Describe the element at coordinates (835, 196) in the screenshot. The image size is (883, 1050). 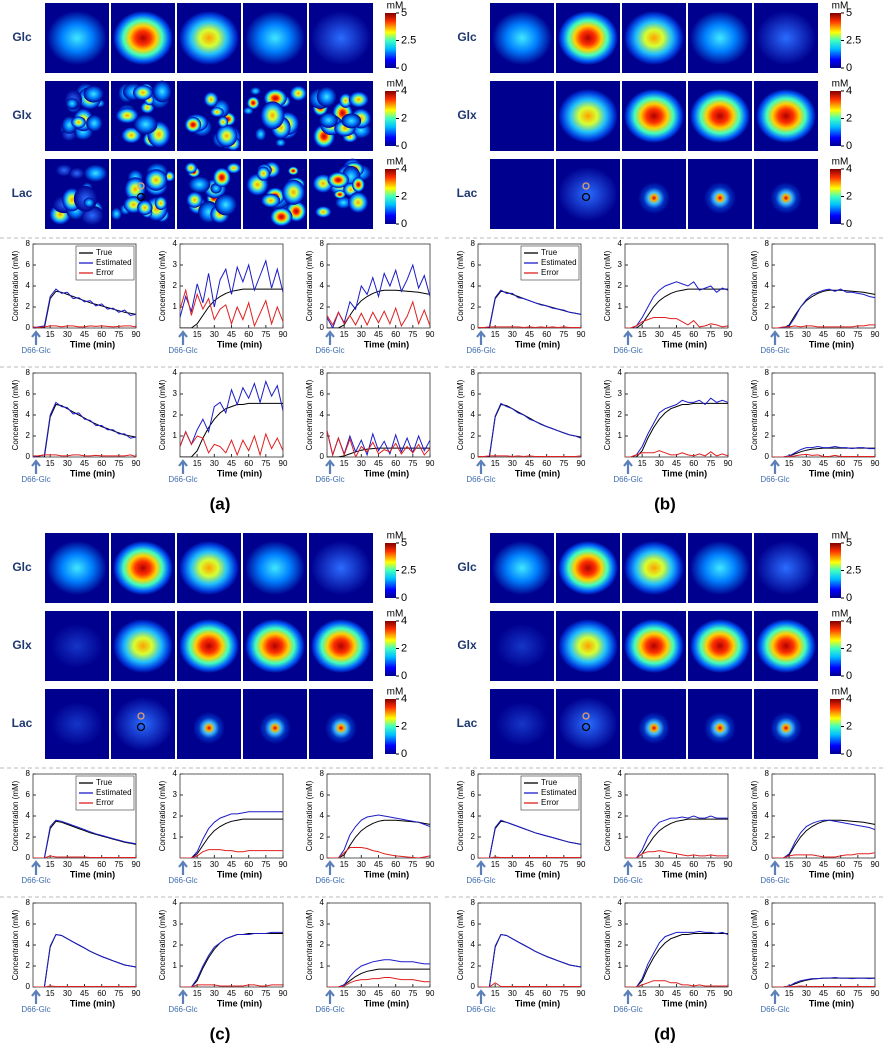
I see `colorbar` at that location.